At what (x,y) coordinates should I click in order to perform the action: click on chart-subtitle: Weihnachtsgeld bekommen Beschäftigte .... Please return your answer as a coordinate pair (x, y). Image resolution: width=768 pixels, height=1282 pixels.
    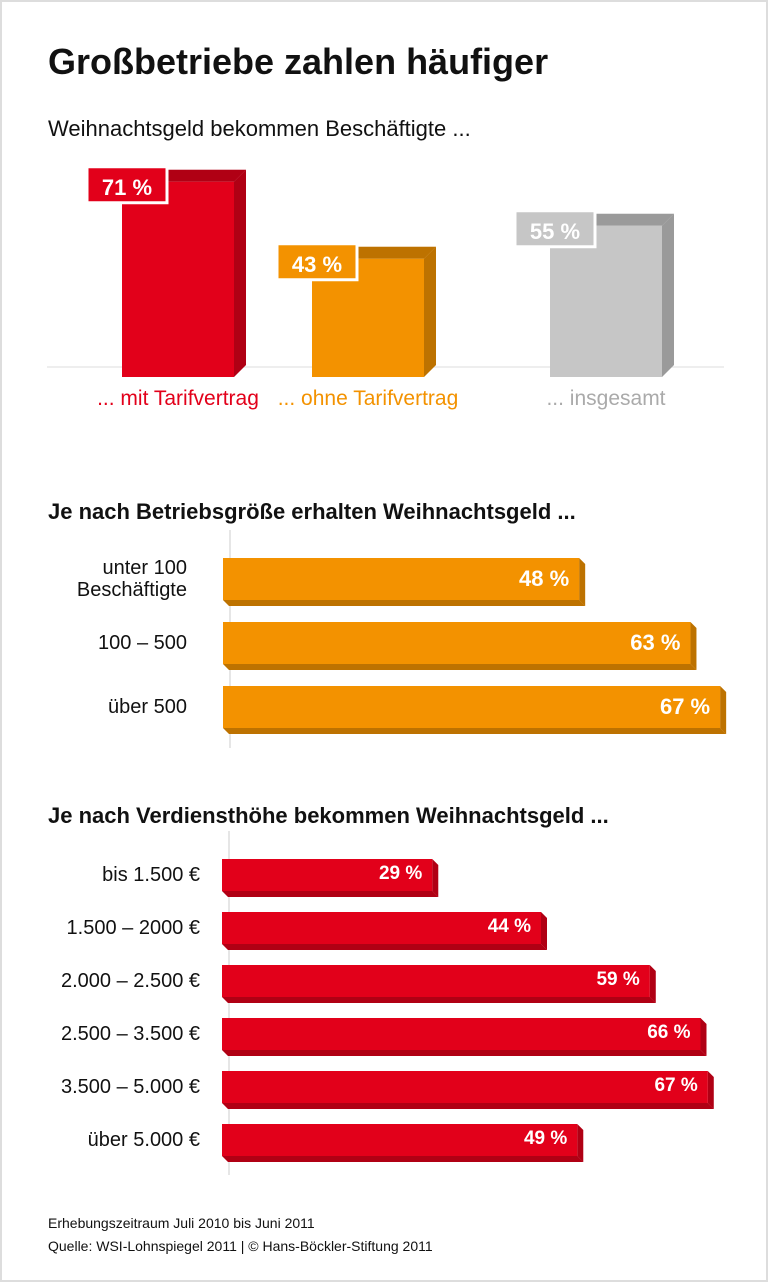
    Looking at the image, I should click on (259, 128).